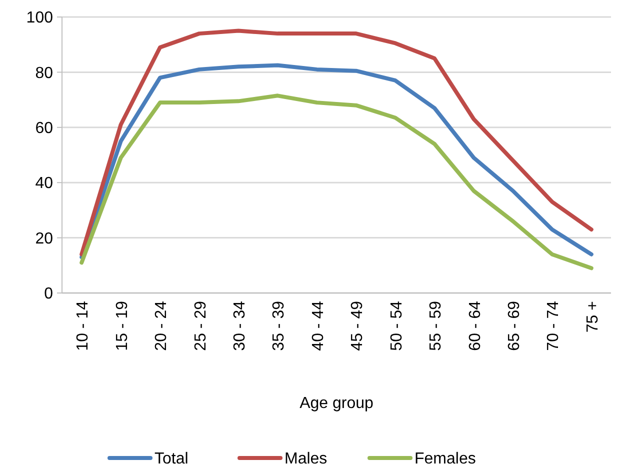  What do you see at coordinates (337, 403) in the screenshot?
I see `x-axis-title: Age group` at bounding box center [337, 403].